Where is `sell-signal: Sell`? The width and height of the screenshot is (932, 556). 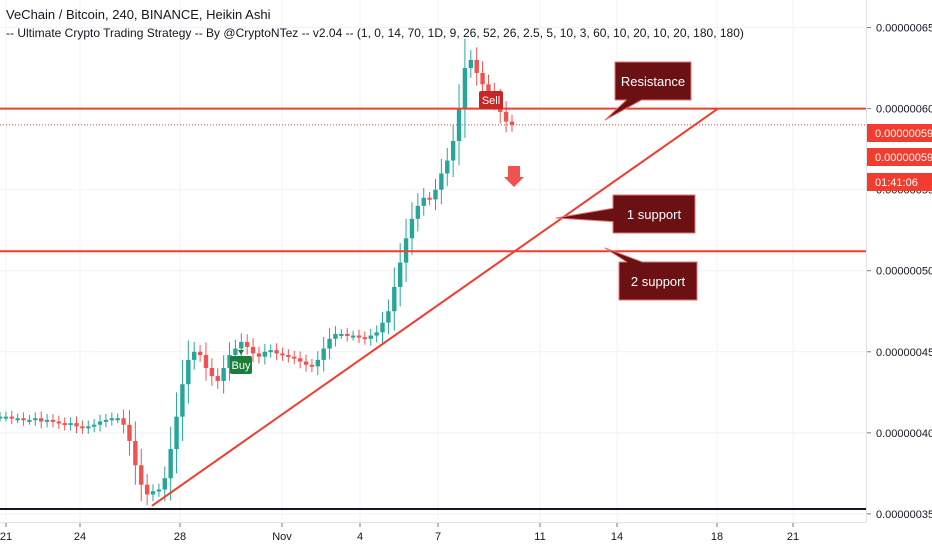
sell-signal: Sell is located at coordinates (491, 100).